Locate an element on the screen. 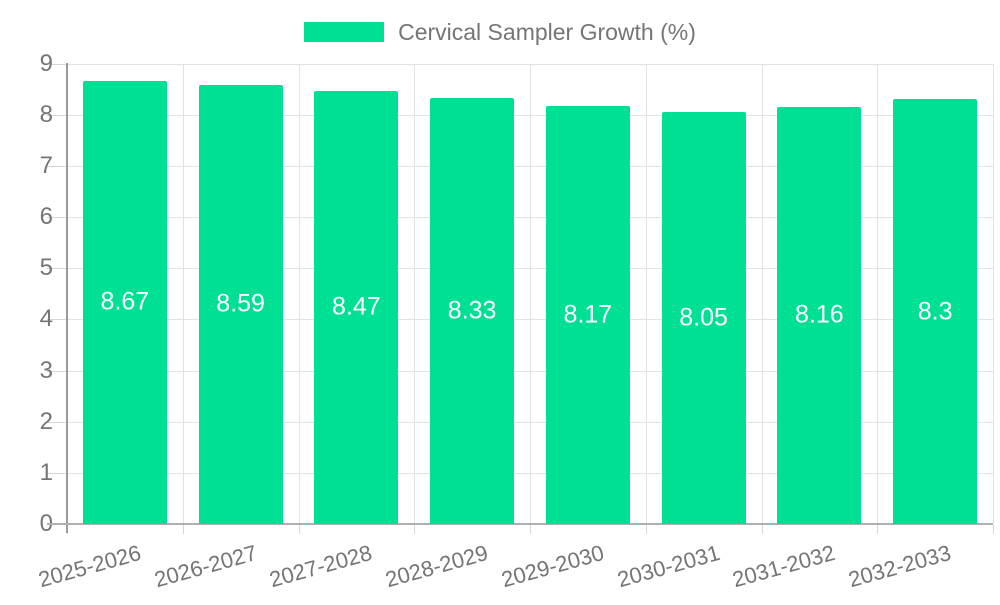 The height and width of the screenshot is (605, 1000). bar-value-label: 8.59 is located at coordinates (240, 303).